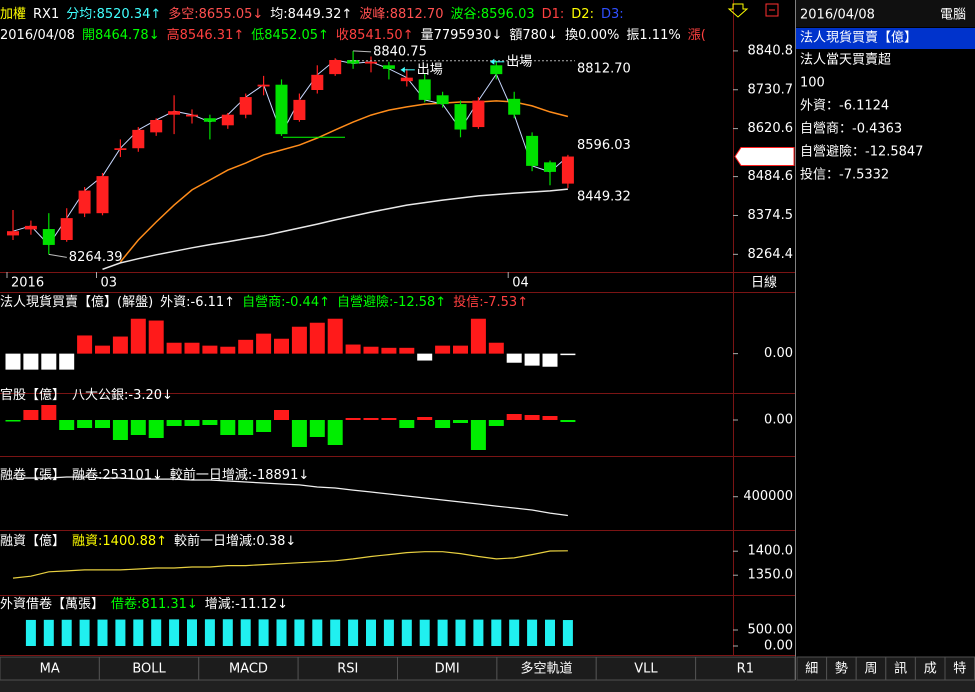 The width and height of the screenshot is (975, 692). What do you see at coordinates (811, 669) in the screenshot?
I see `side-tab-label: 細` at bounding box center [811, 669].